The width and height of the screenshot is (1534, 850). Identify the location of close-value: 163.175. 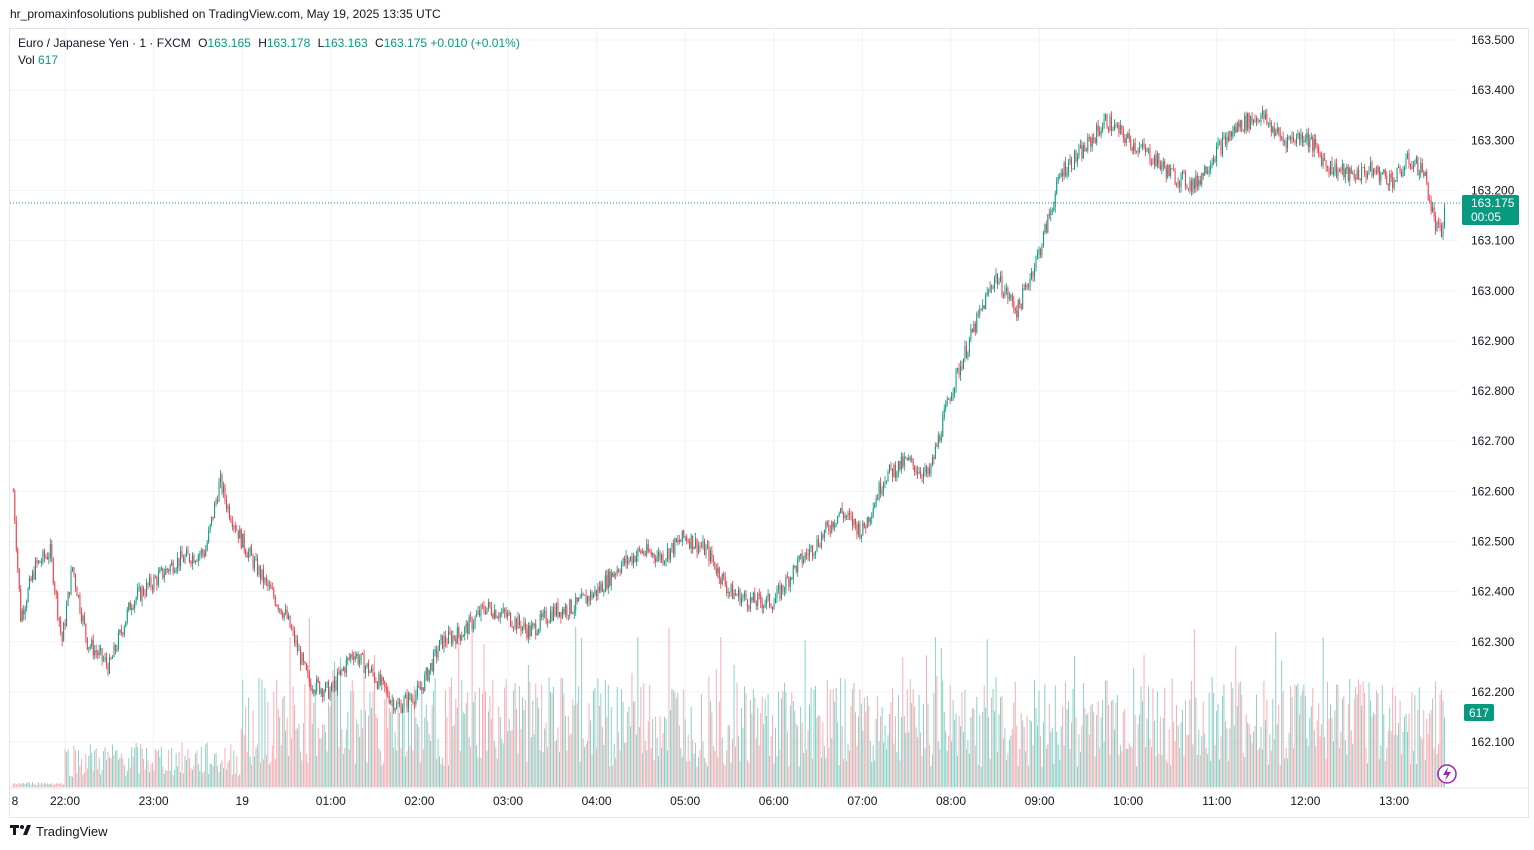
(405, 43).